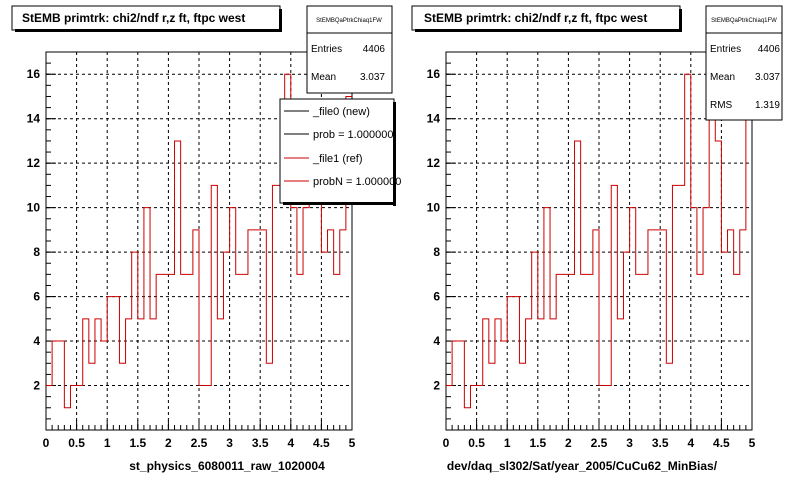 The image size is (800, 480). Describe the element at coordinates (199, 435) in the screenshot. I see `left-x-axis: 0 0.5 1 1.5 2 2.5 3 3.5 4 4.5 5` at that location.